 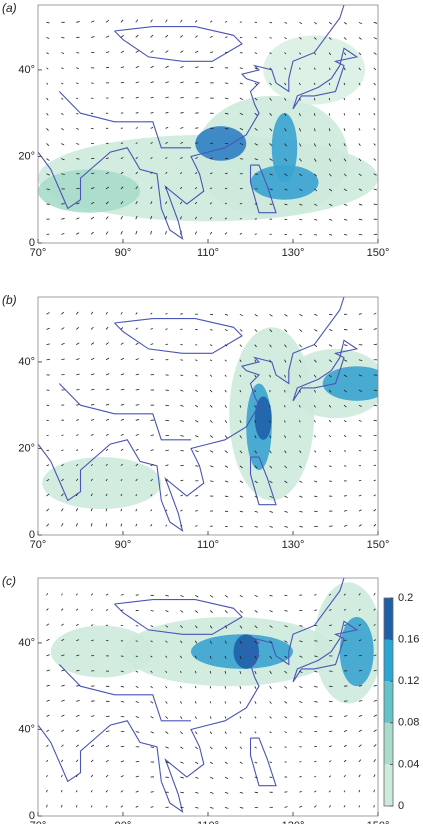 I want to click on x-tick-label: 150°, so click(x=378, y=545).